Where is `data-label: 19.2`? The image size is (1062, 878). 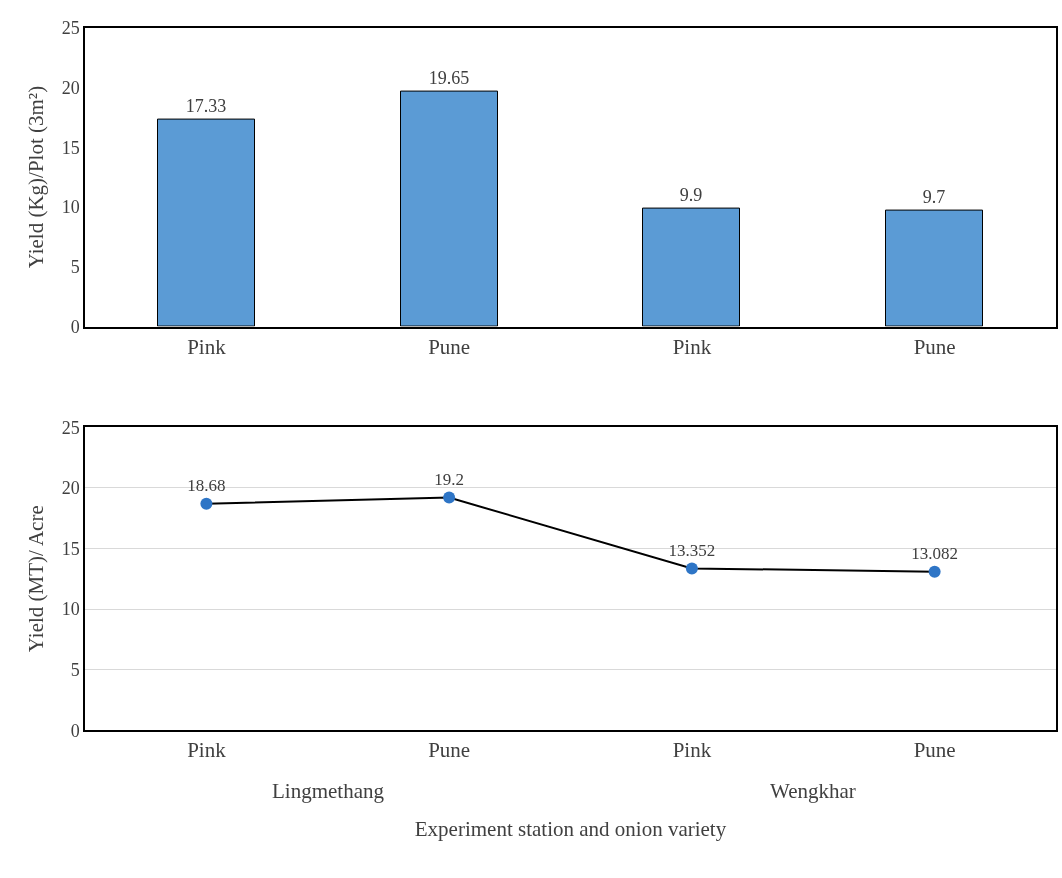 data-label: 19.2 is located at coordinates (449, 479).